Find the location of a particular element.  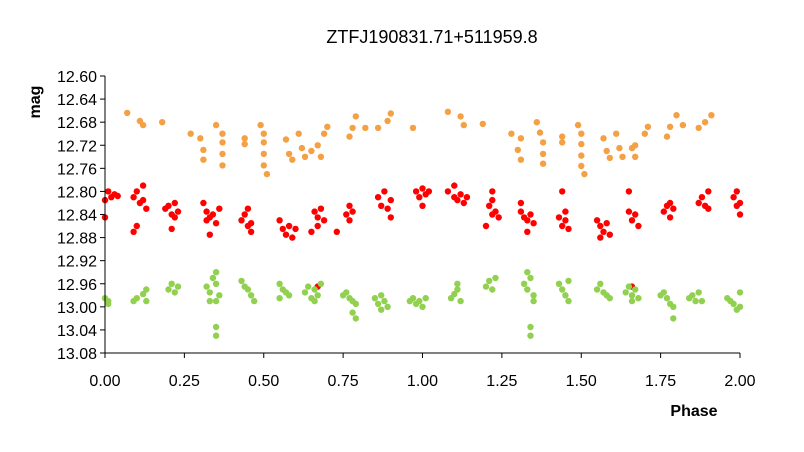

y-tick-label: 12.72 is located at coordinates (77, 146).